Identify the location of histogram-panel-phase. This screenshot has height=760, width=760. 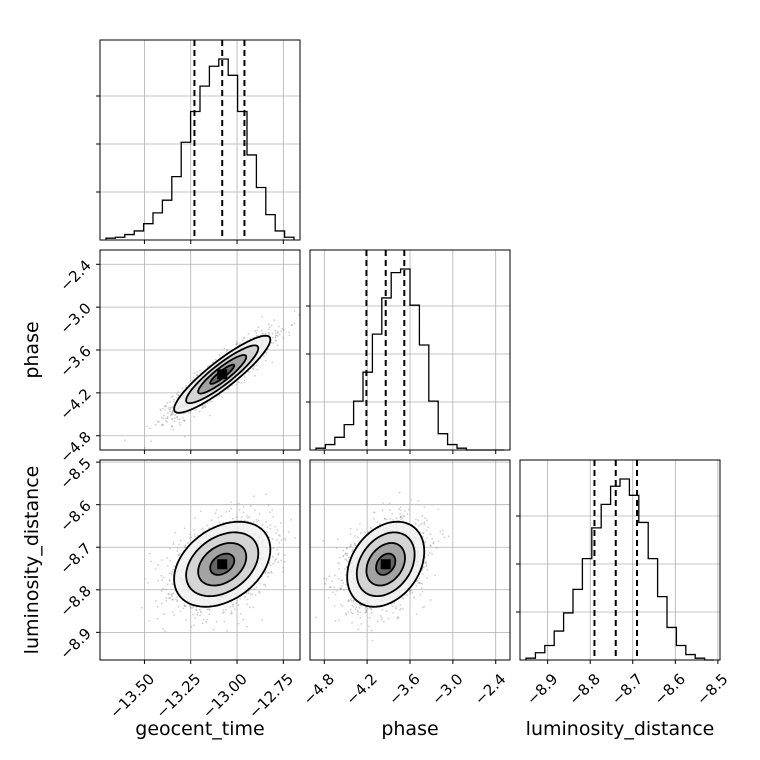
(408, 351).